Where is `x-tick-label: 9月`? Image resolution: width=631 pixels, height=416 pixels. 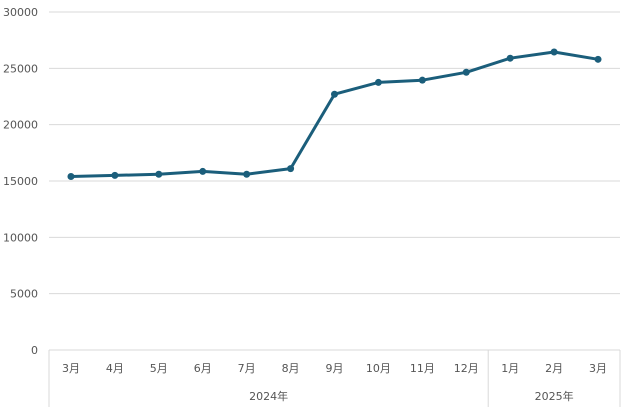 x-tick-label: 9月 is located at coordinates (335, 368).